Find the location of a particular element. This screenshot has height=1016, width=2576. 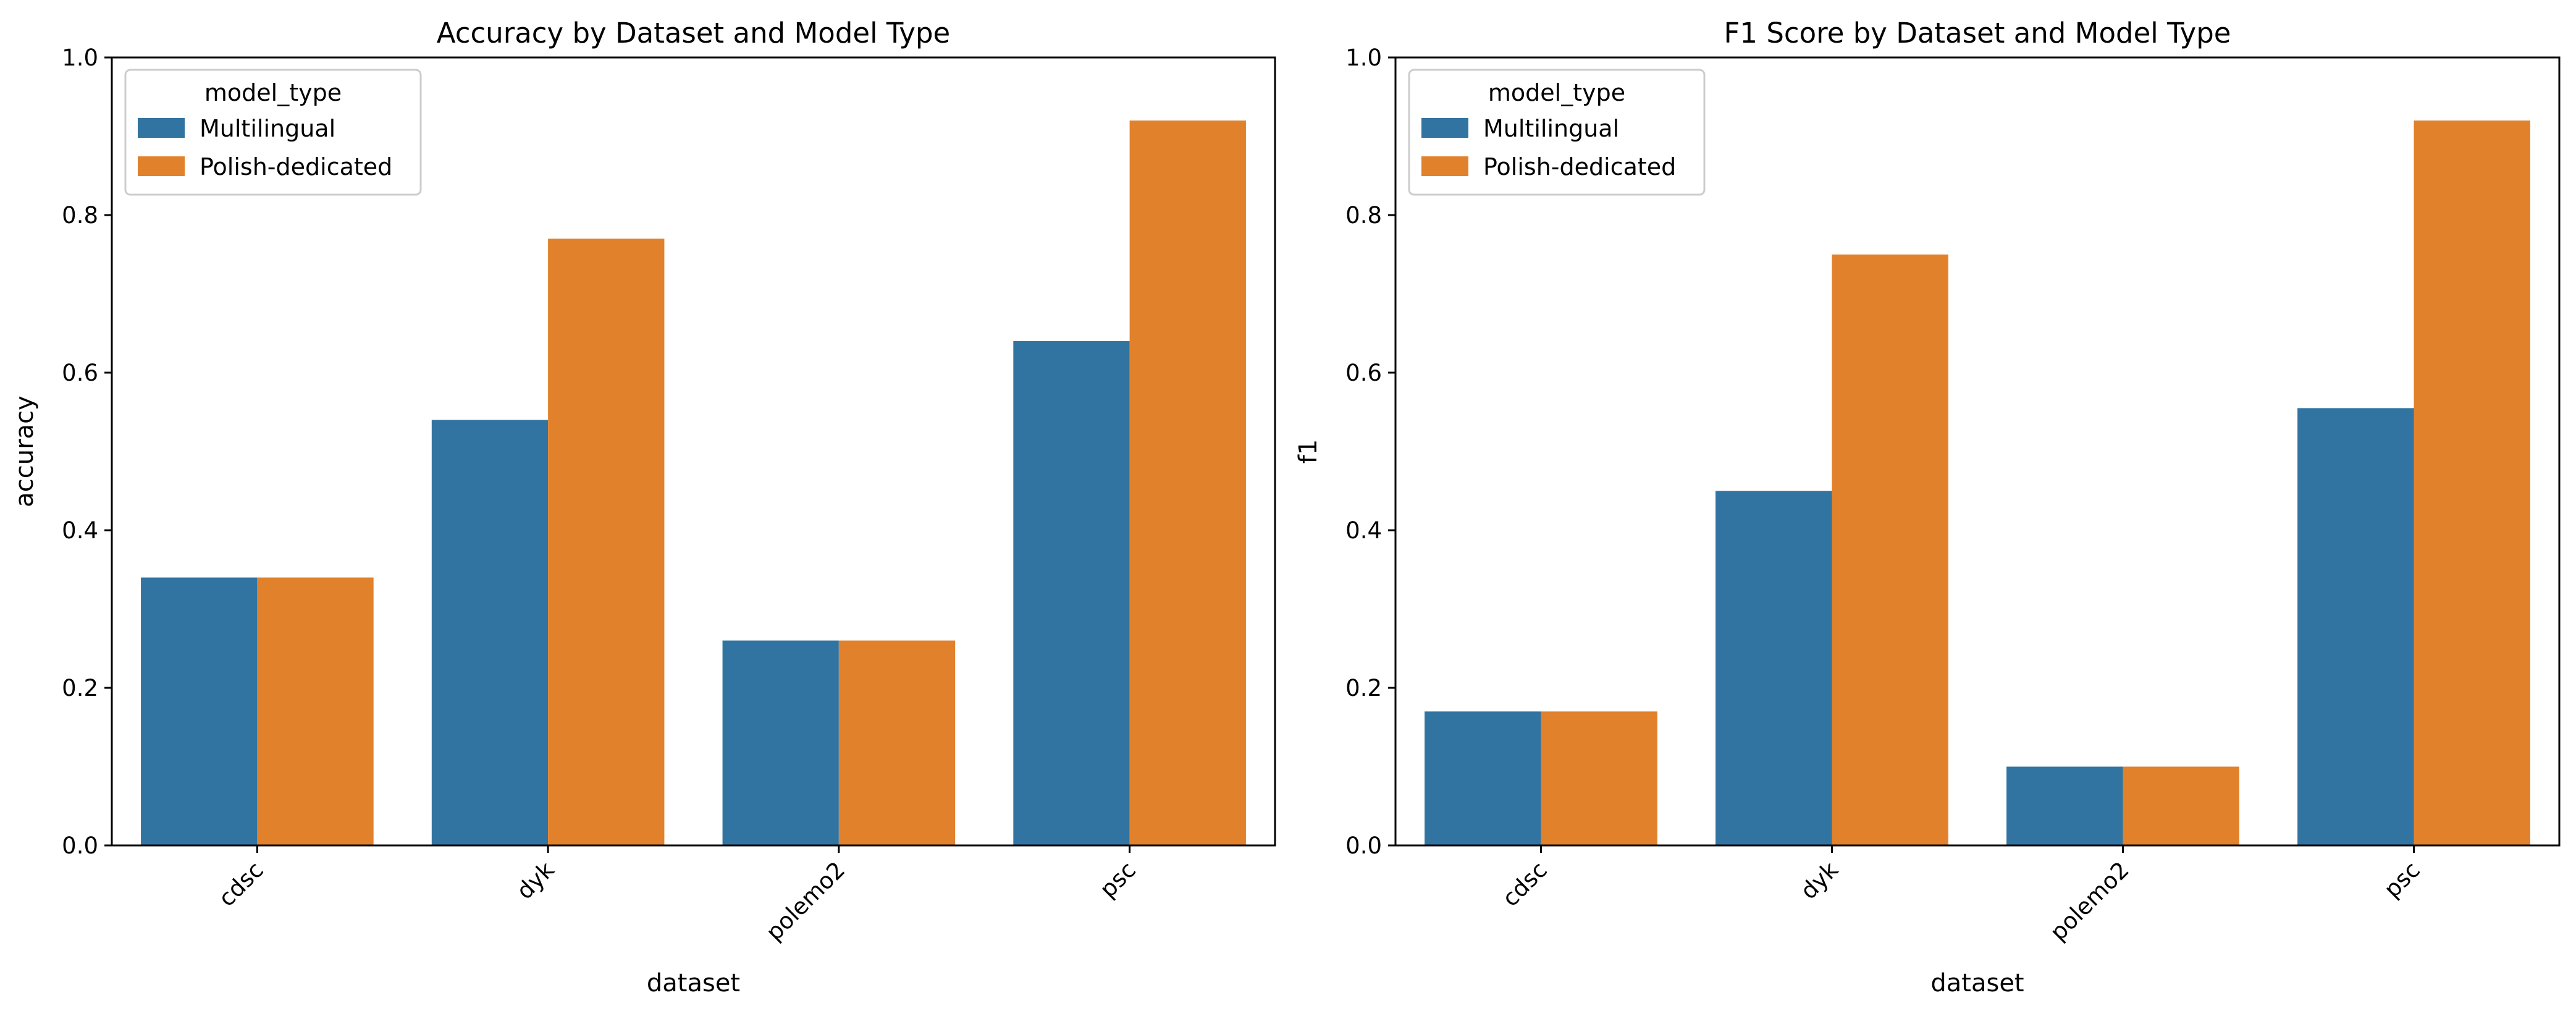

chart-title: F1 Score by Dataset and Model Type is located at coordinates (1977, 33).